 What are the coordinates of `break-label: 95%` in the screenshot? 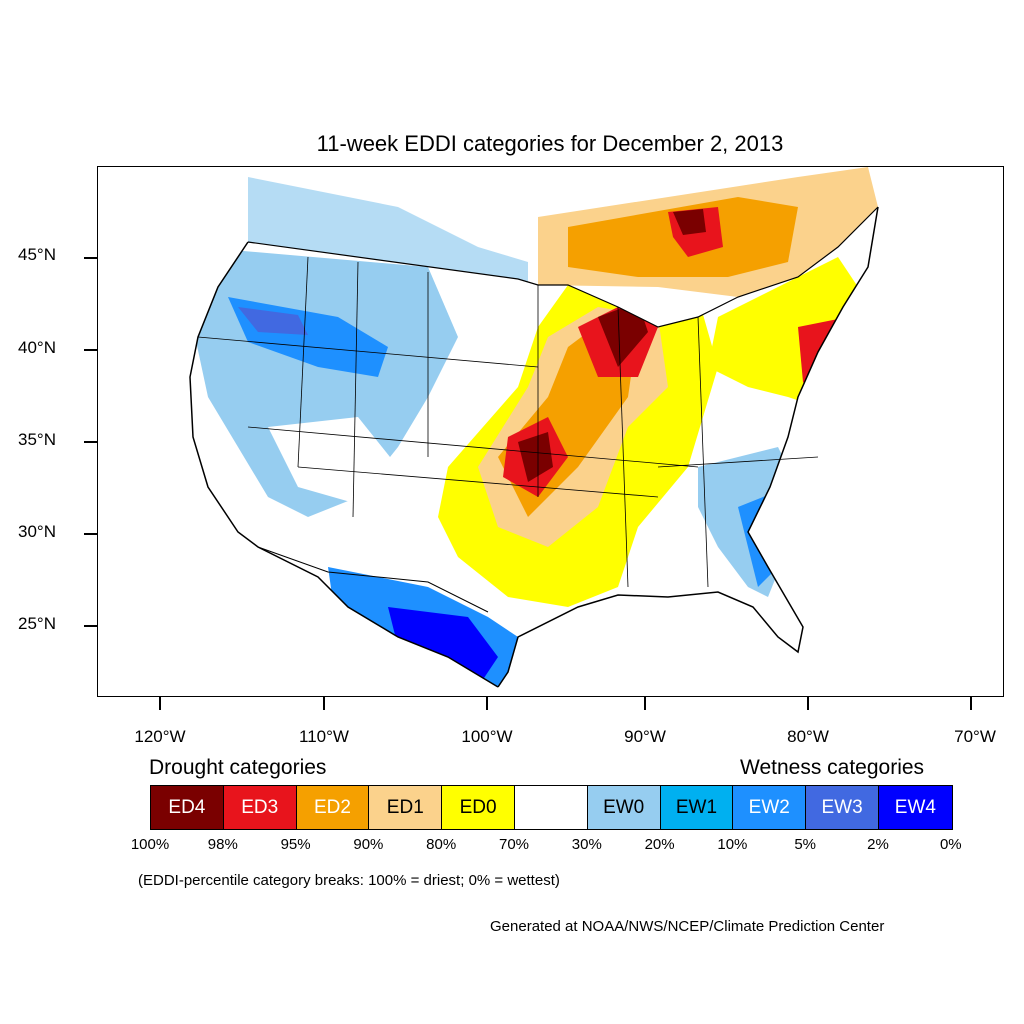 It's located at (295, 844).